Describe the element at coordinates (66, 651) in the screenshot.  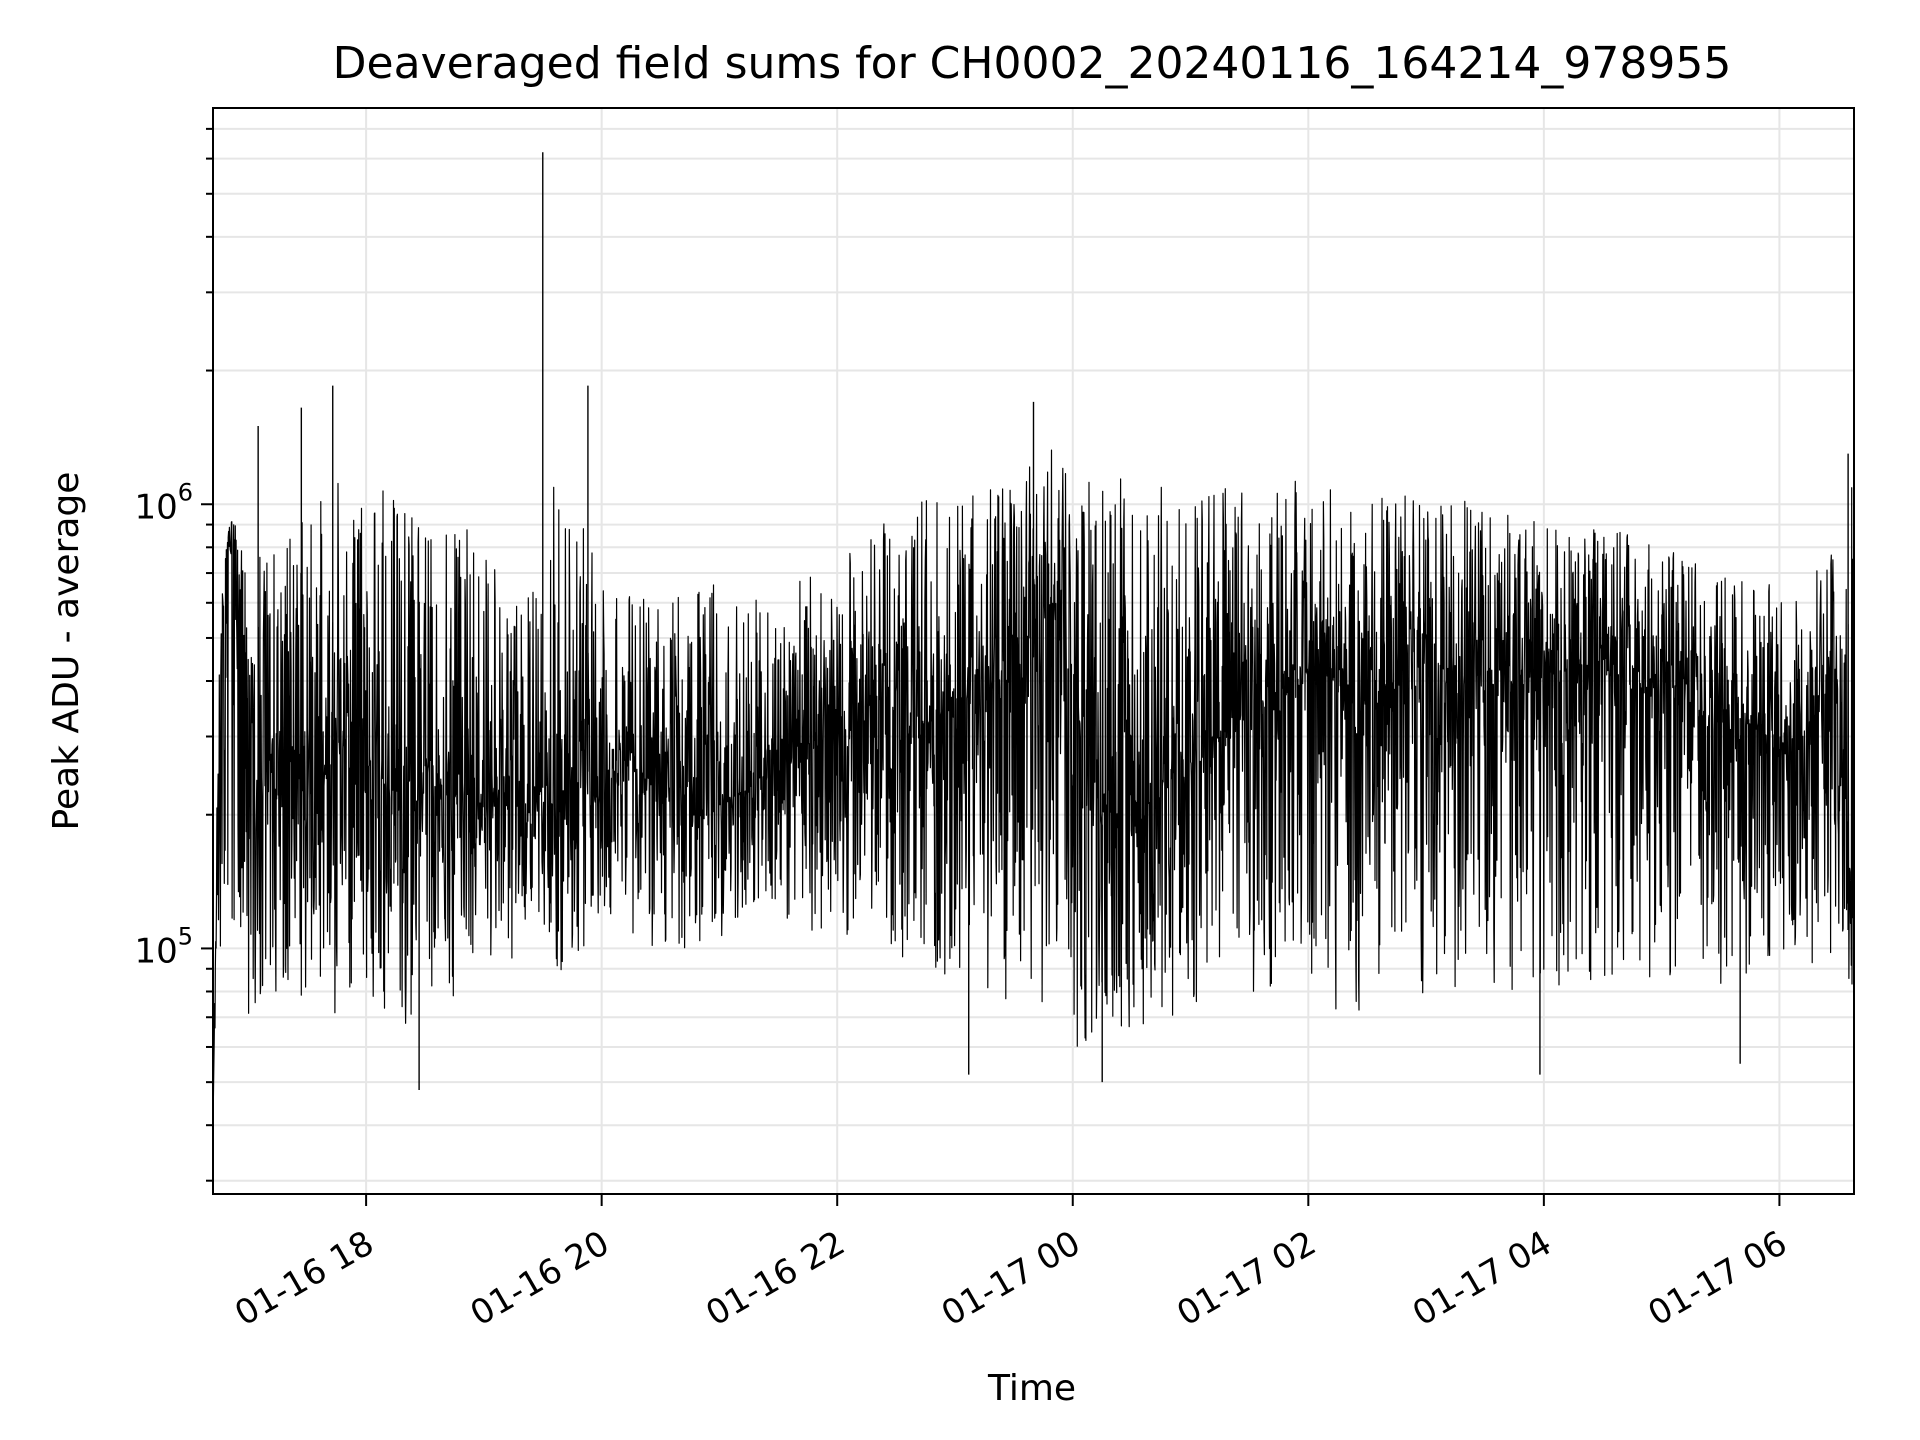
I see `y-axis-label: Peak ADU - average` at that location.